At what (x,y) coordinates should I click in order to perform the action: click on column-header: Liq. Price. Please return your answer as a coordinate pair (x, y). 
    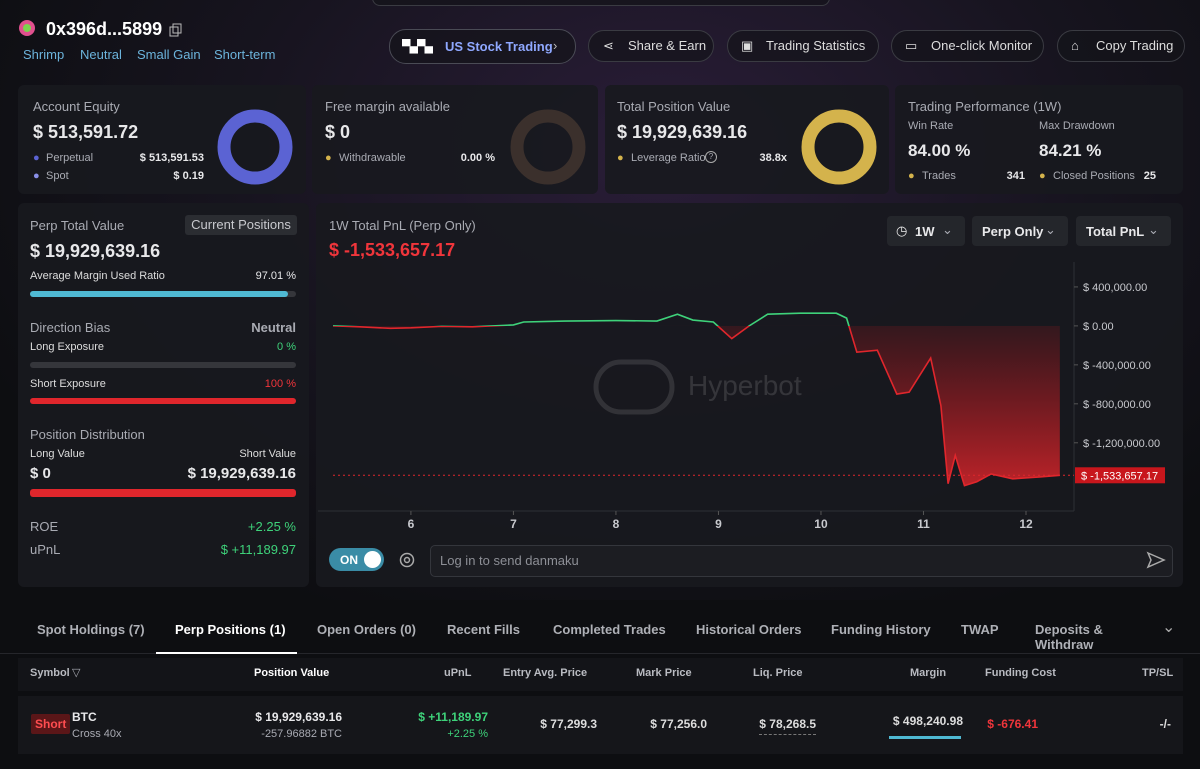
    Looking at the image, I should click on (778, 673).